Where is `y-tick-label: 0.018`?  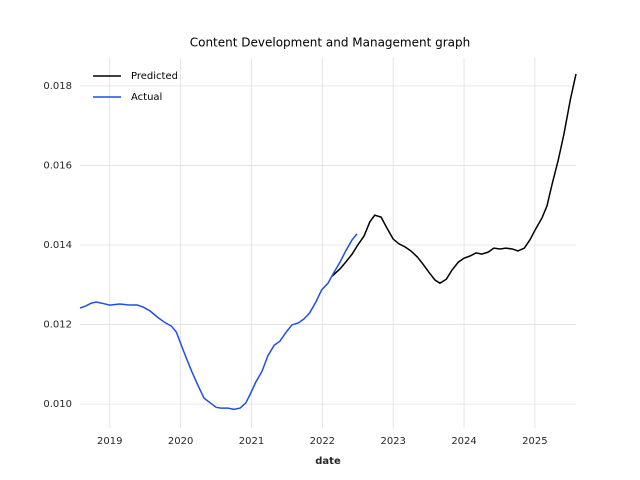
y-tick-label: 0.018 is located at coordinates (57, 86).